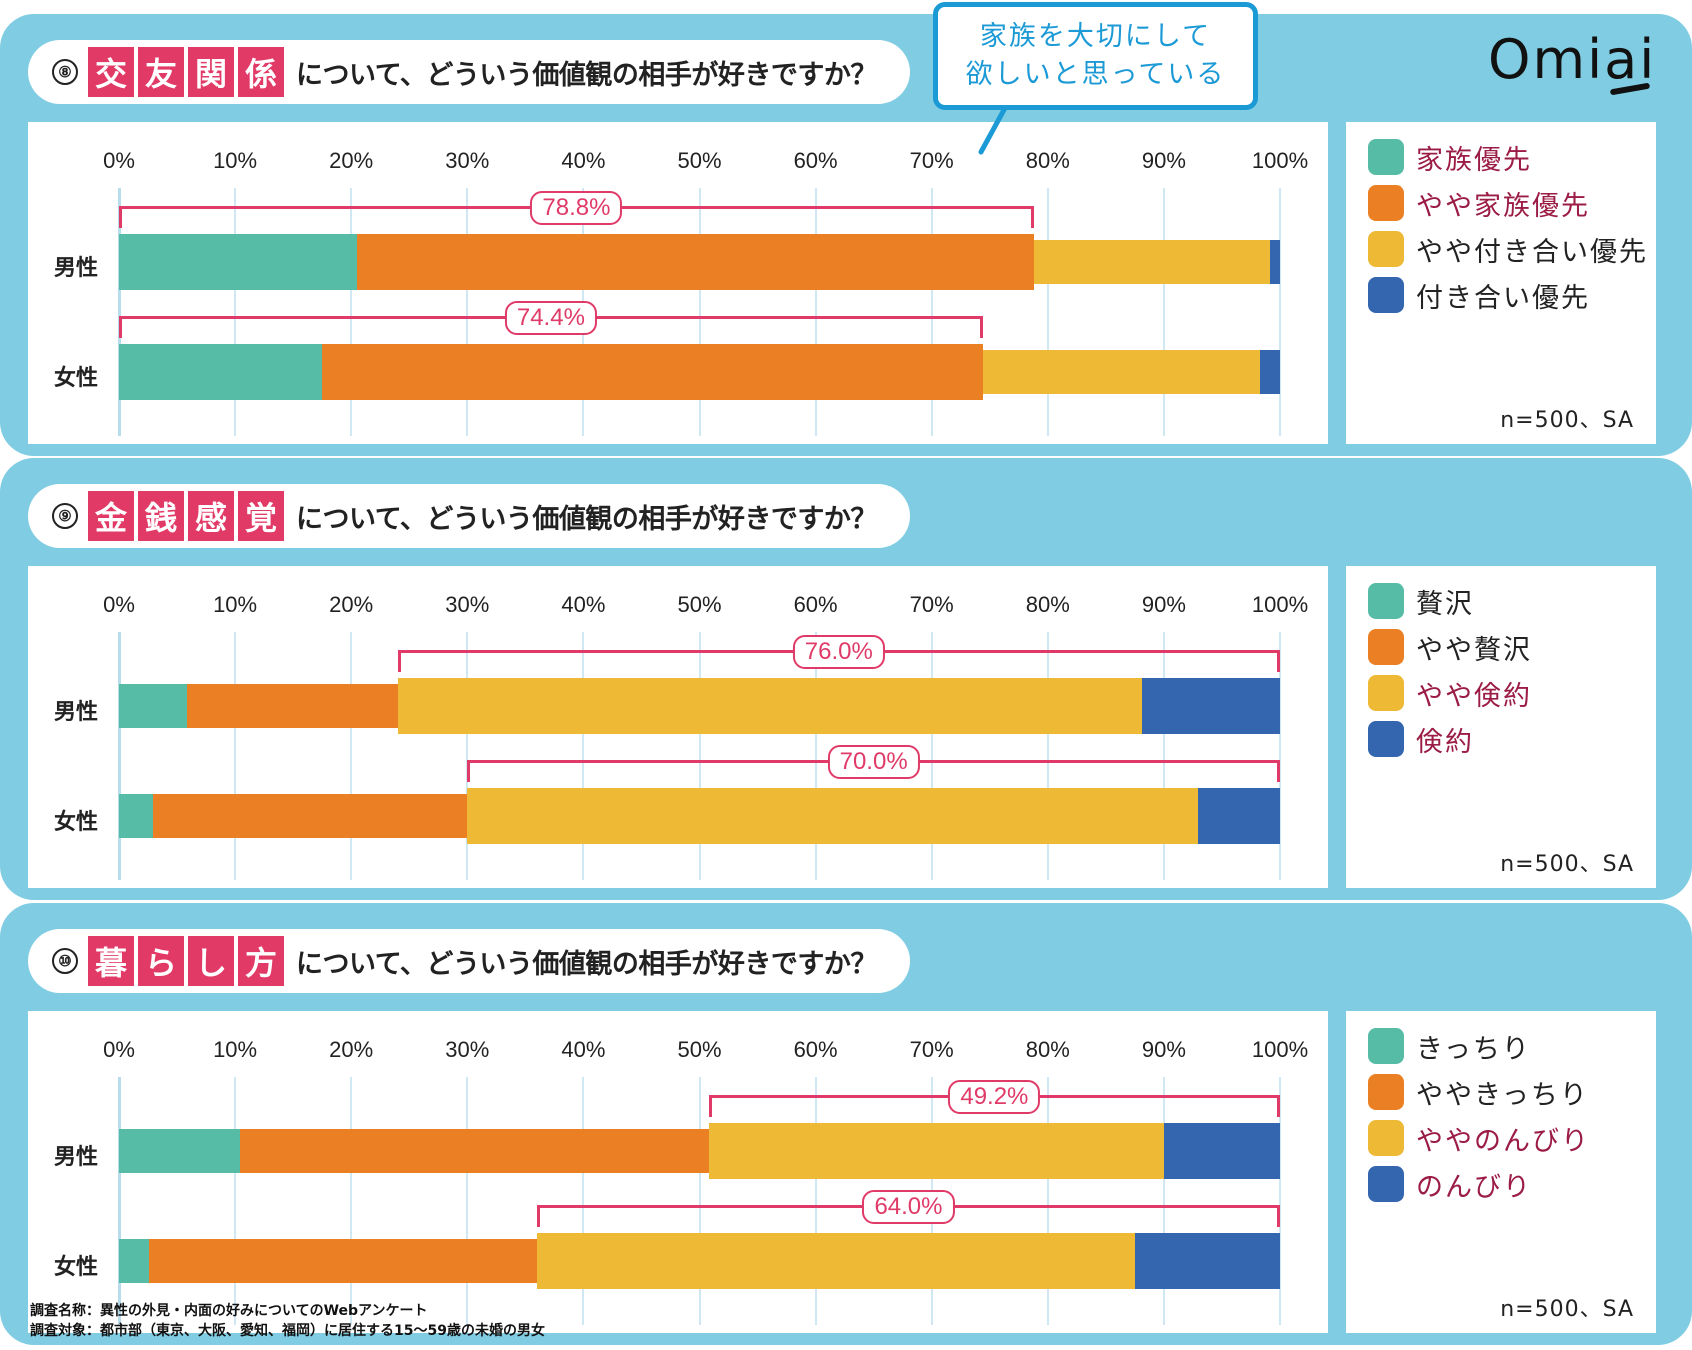 This screenshot has height=1350, width=1692. Describe the element at coordinates (1474, 650) in the screenshot. I see `legend-label: やや贅沢` at that location.